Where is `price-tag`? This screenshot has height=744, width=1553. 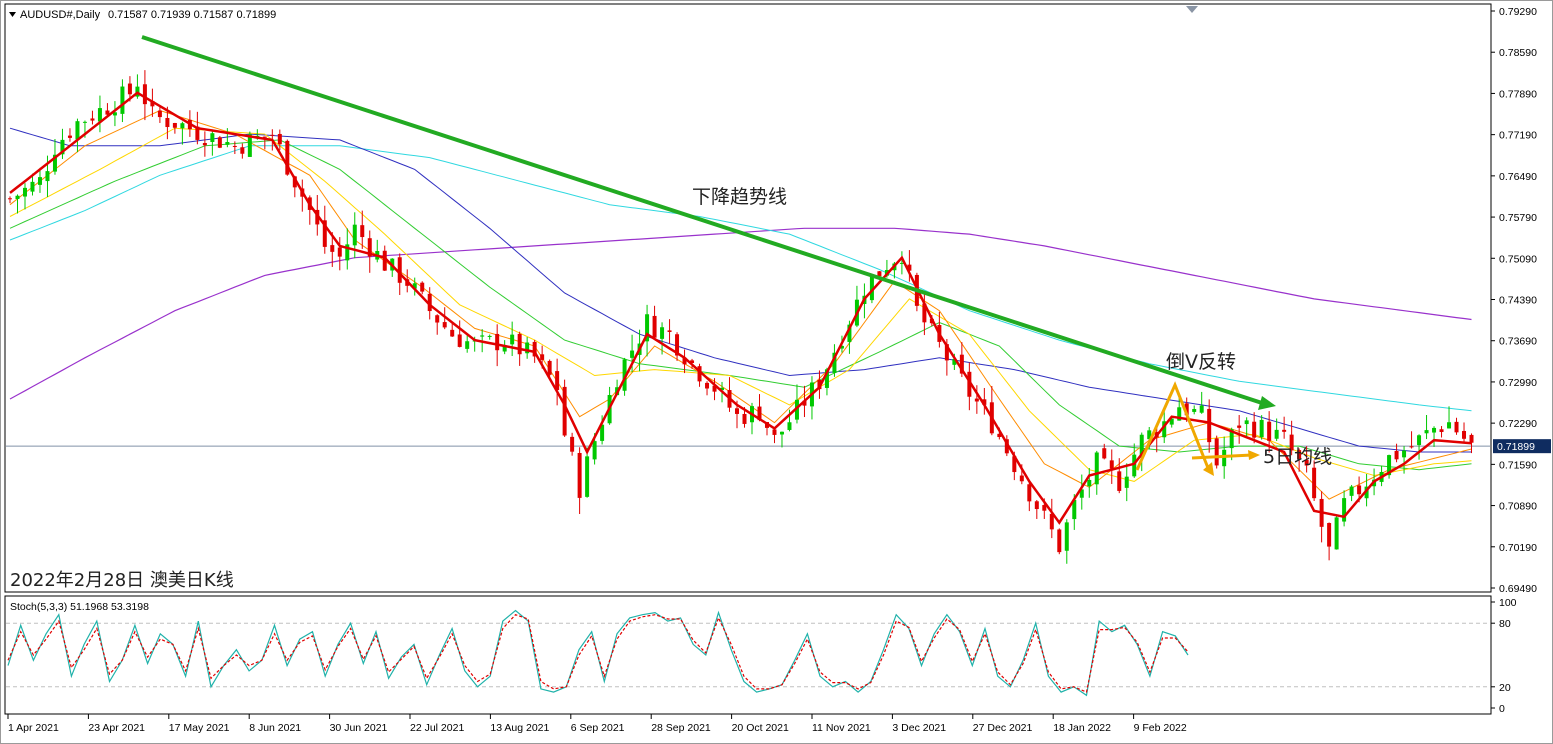
price-tag is located at coordinates (1522, 446).